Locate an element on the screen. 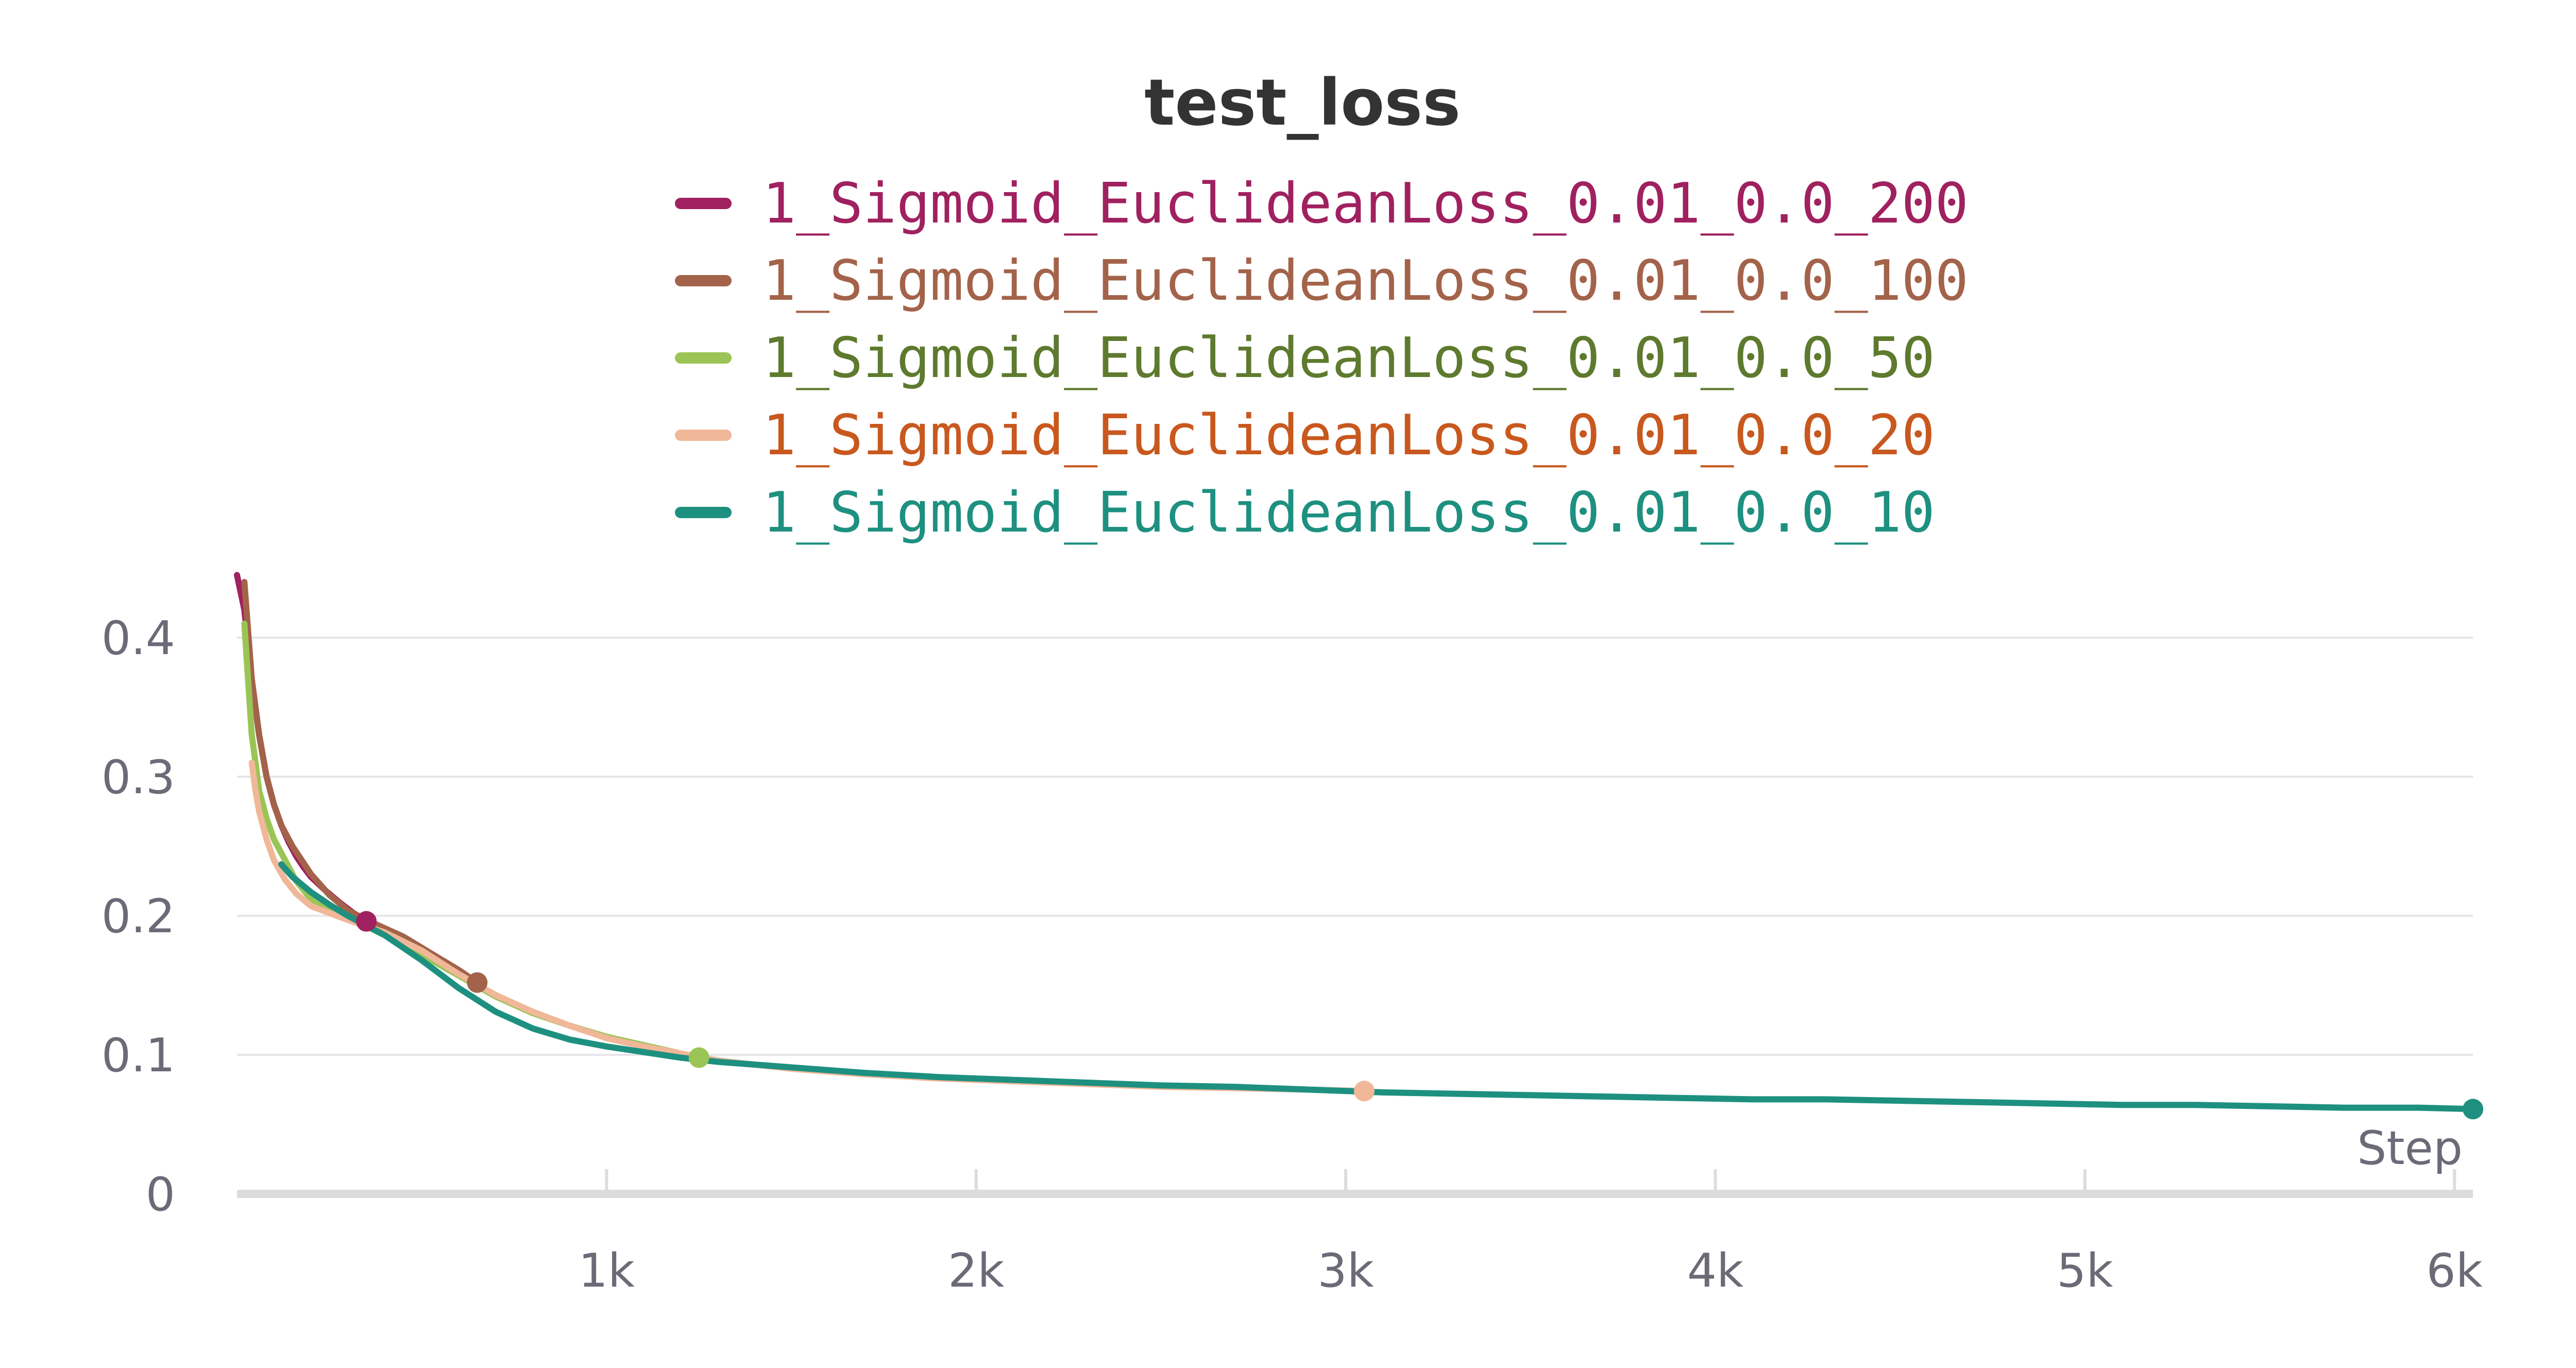 The height and width of the screenshot is (1368, 2576). legend-item: 1_Sigmoid_EuclideanLoss_0.01_0.0_10 is located at coordinates (1305, 512).